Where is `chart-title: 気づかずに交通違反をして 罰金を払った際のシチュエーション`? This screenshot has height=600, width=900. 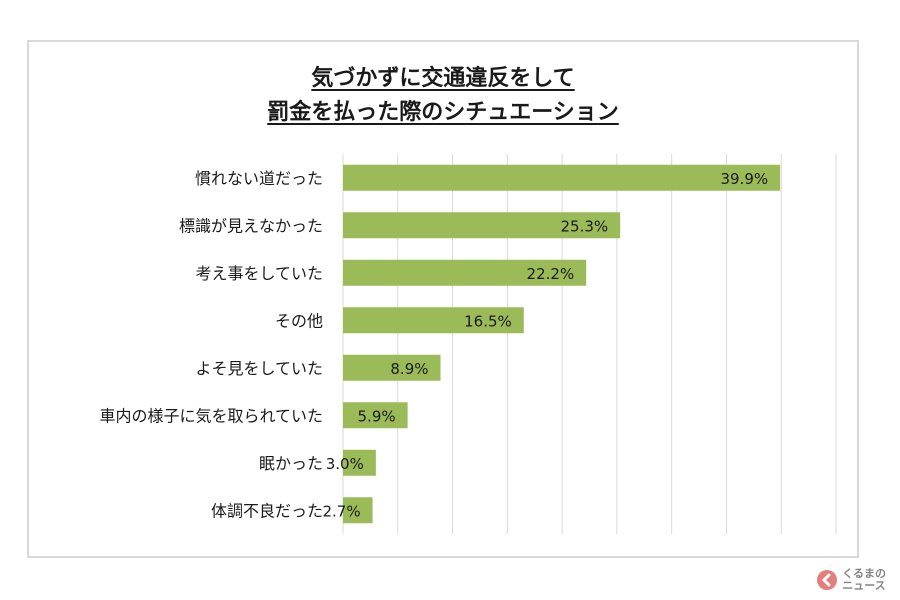 chart-title: 気づかずに交通違反をして 罰金を払った際のシチュエーション is located at coordinates (443, 96).